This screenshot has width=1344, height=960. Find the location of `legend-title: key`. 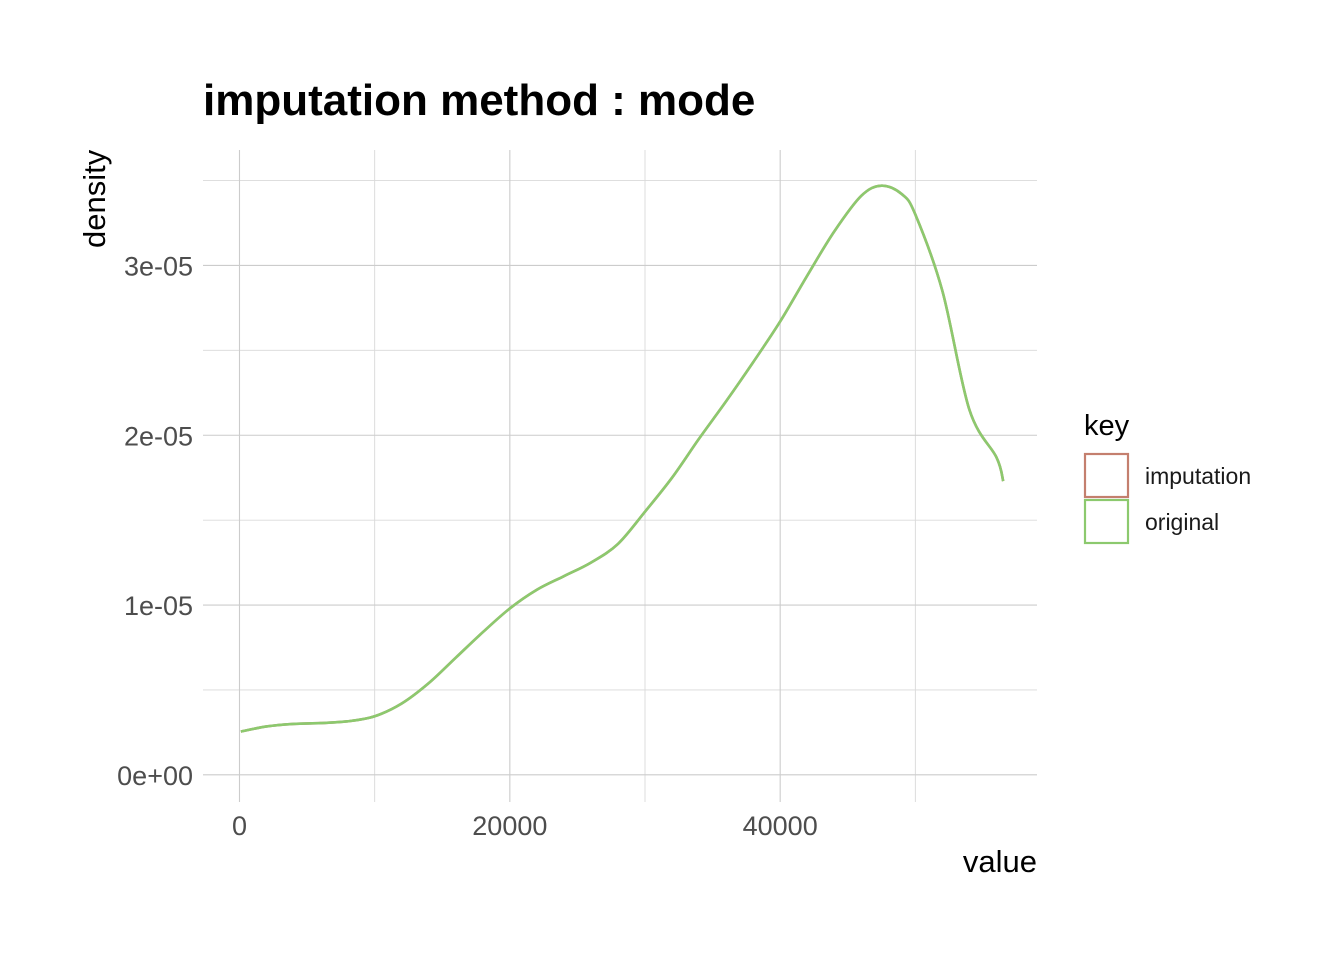

legend-title: key is located at coordinates (1107, 426).